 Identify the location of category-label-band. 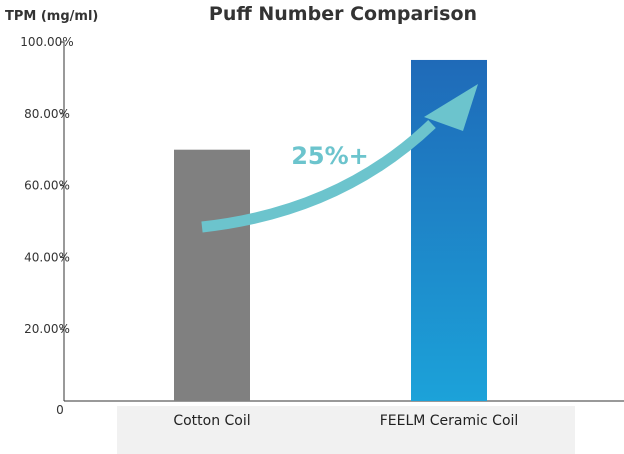
(346, 430).